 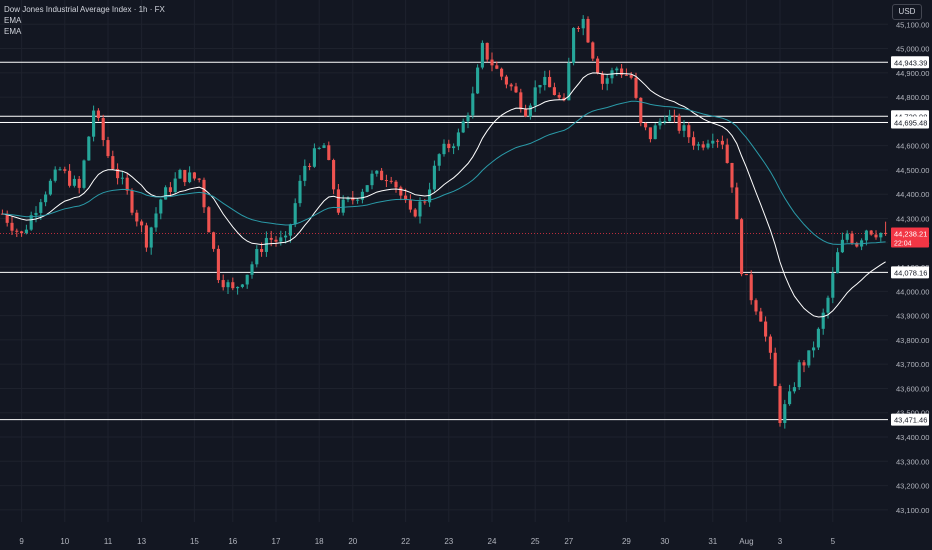 I want to click on y-tick-label: 43,900.00, so click(x=912, y=316).